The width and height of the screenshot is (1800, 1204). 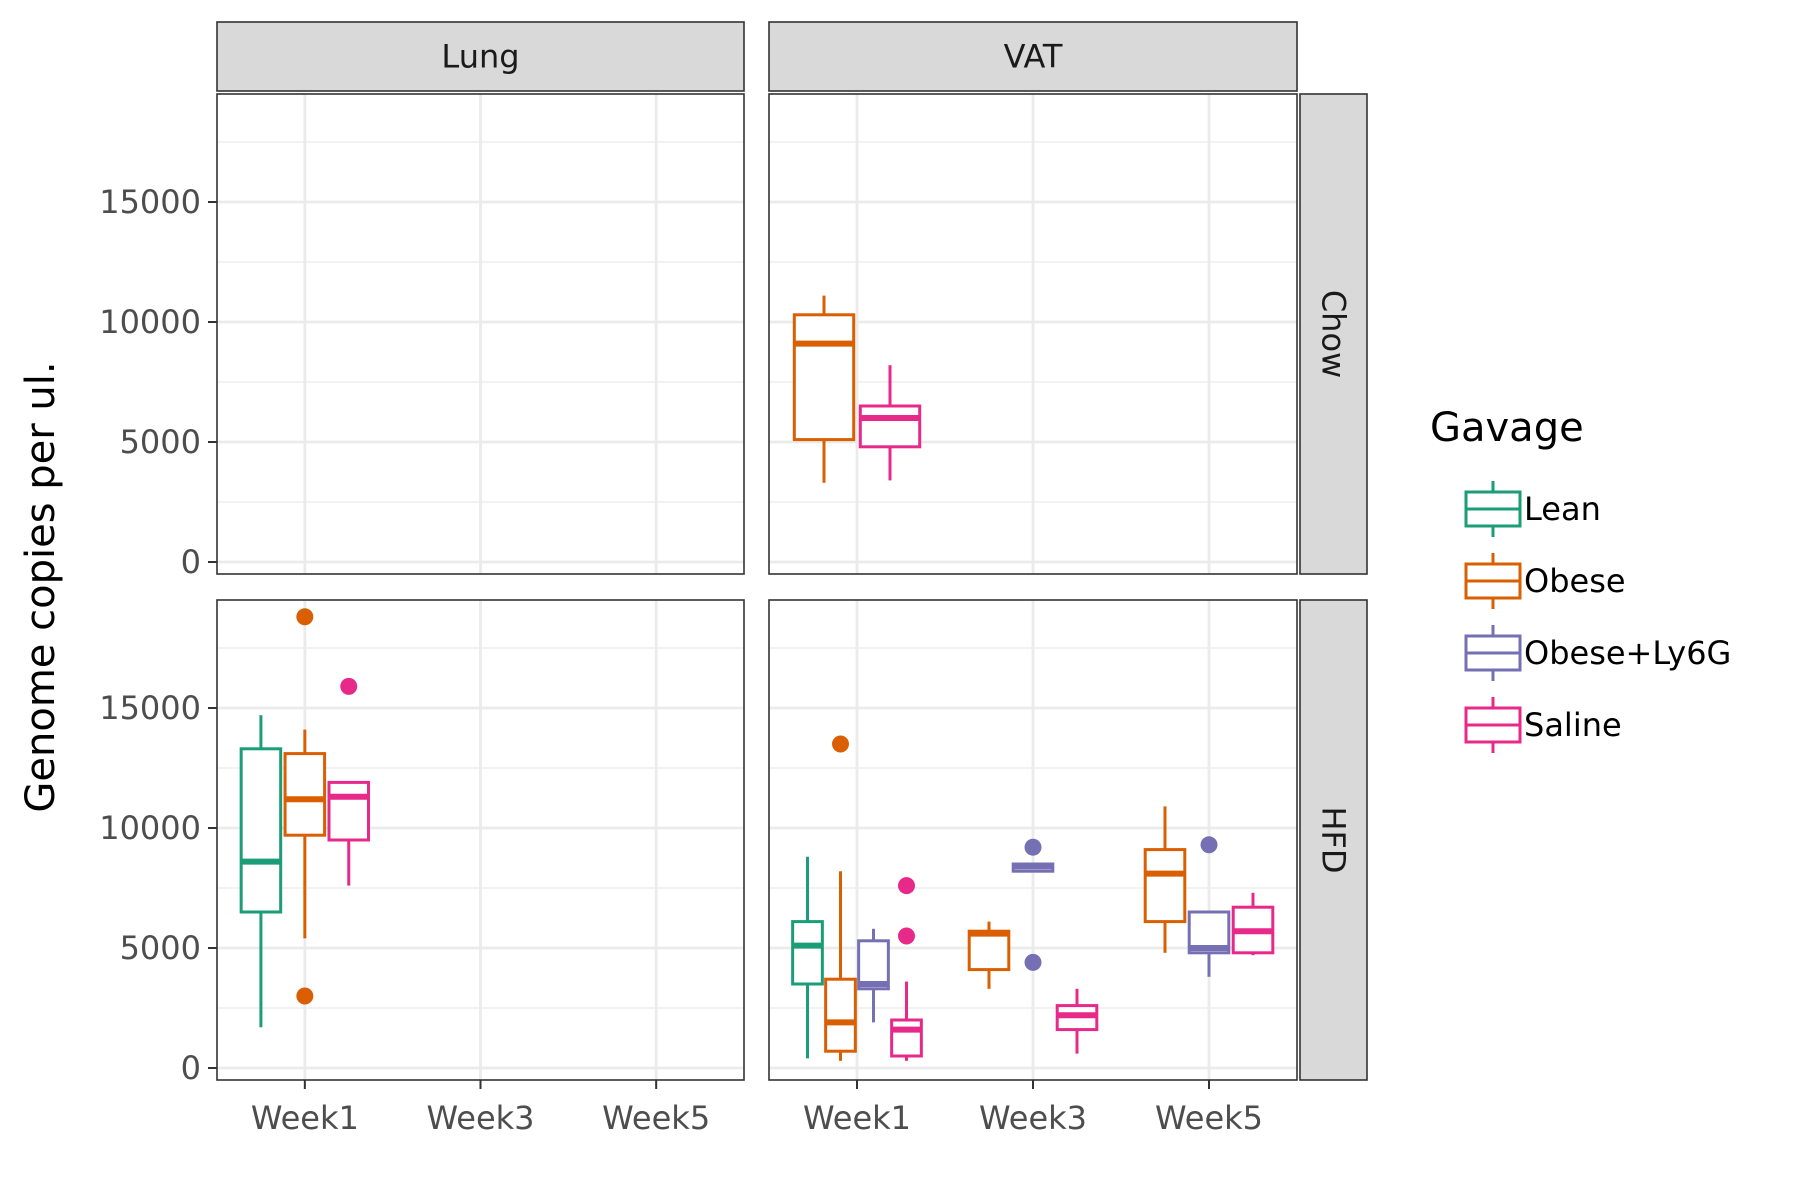 I want to click on box-week5-saline, so click(x=1253, y=924).